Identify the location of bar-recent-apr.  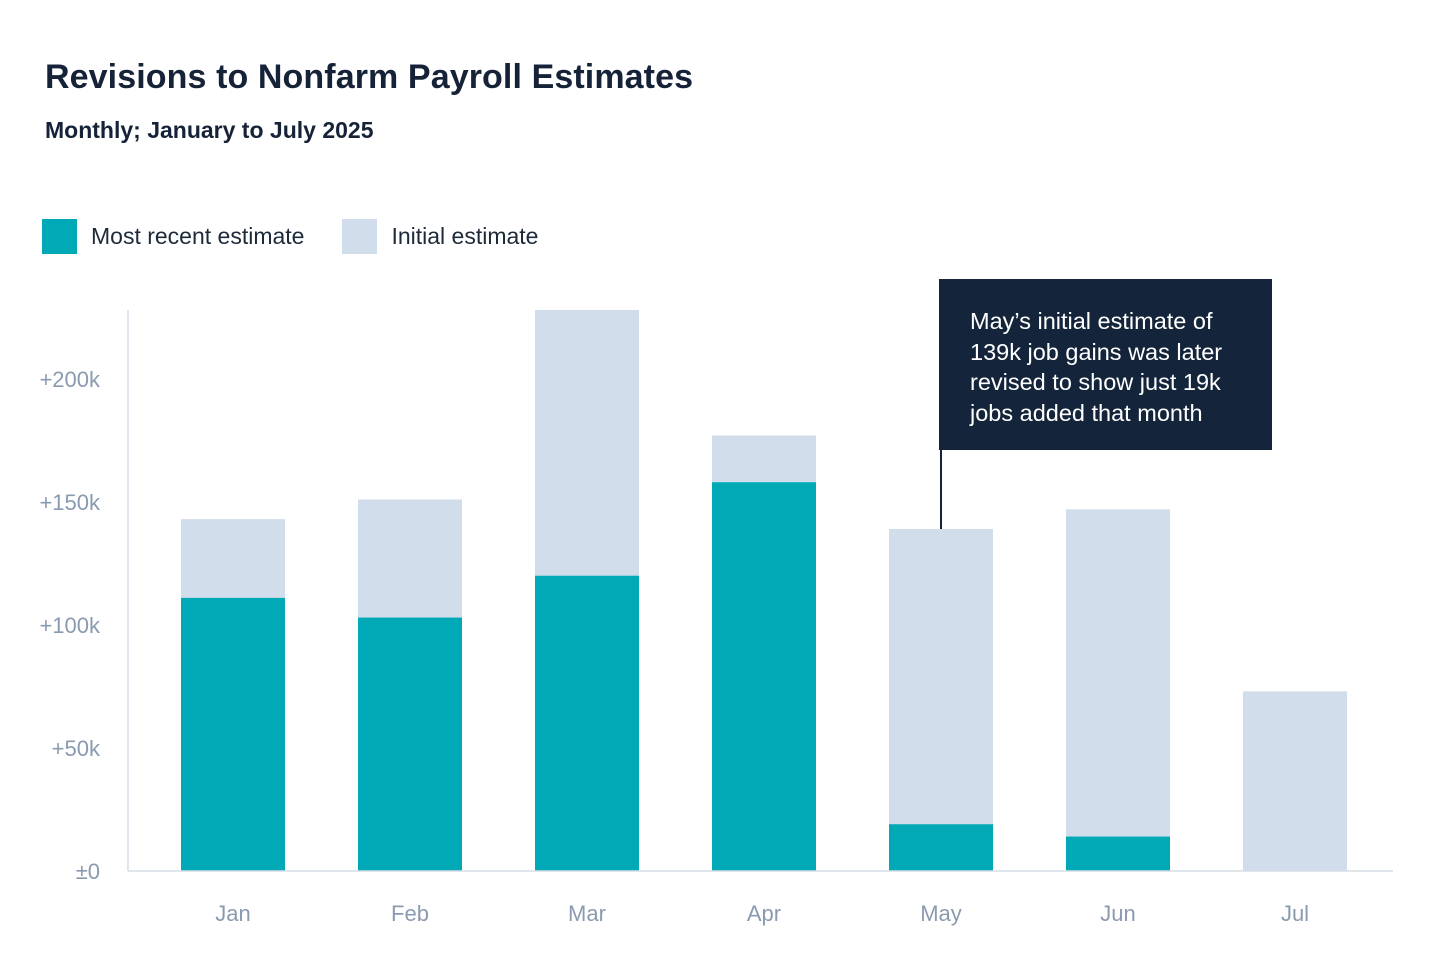
(764, 676).